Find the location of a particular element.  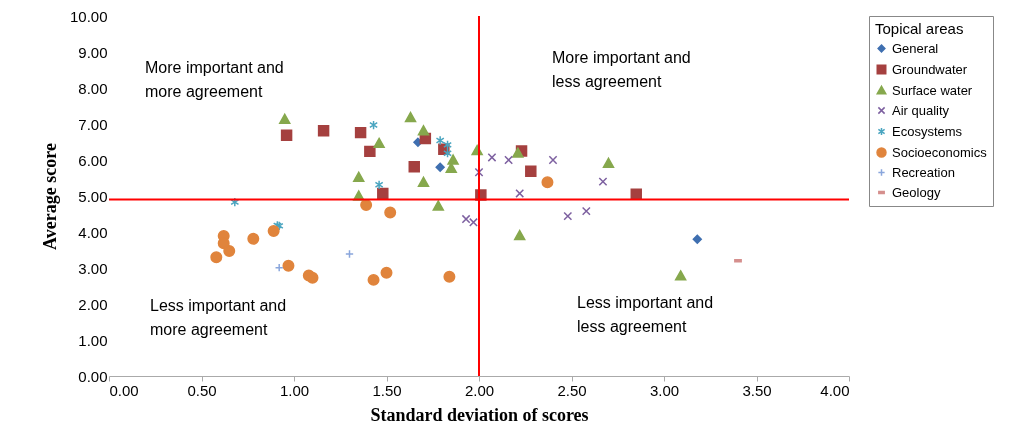

y-tick-label: 9.00 is located at coordinates (93, 52).